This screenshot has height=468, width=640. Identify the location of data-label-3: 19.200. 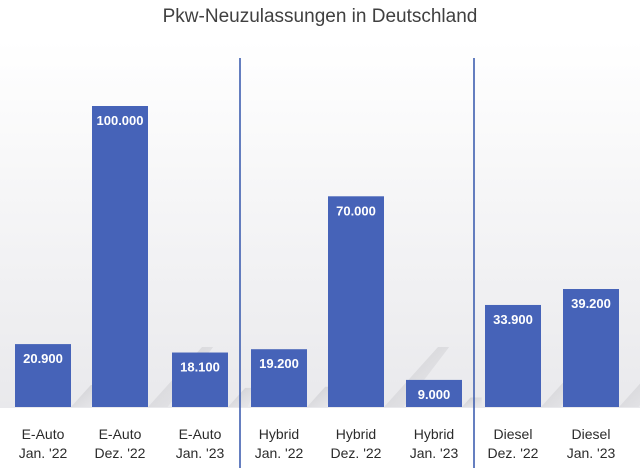
(279, 363).